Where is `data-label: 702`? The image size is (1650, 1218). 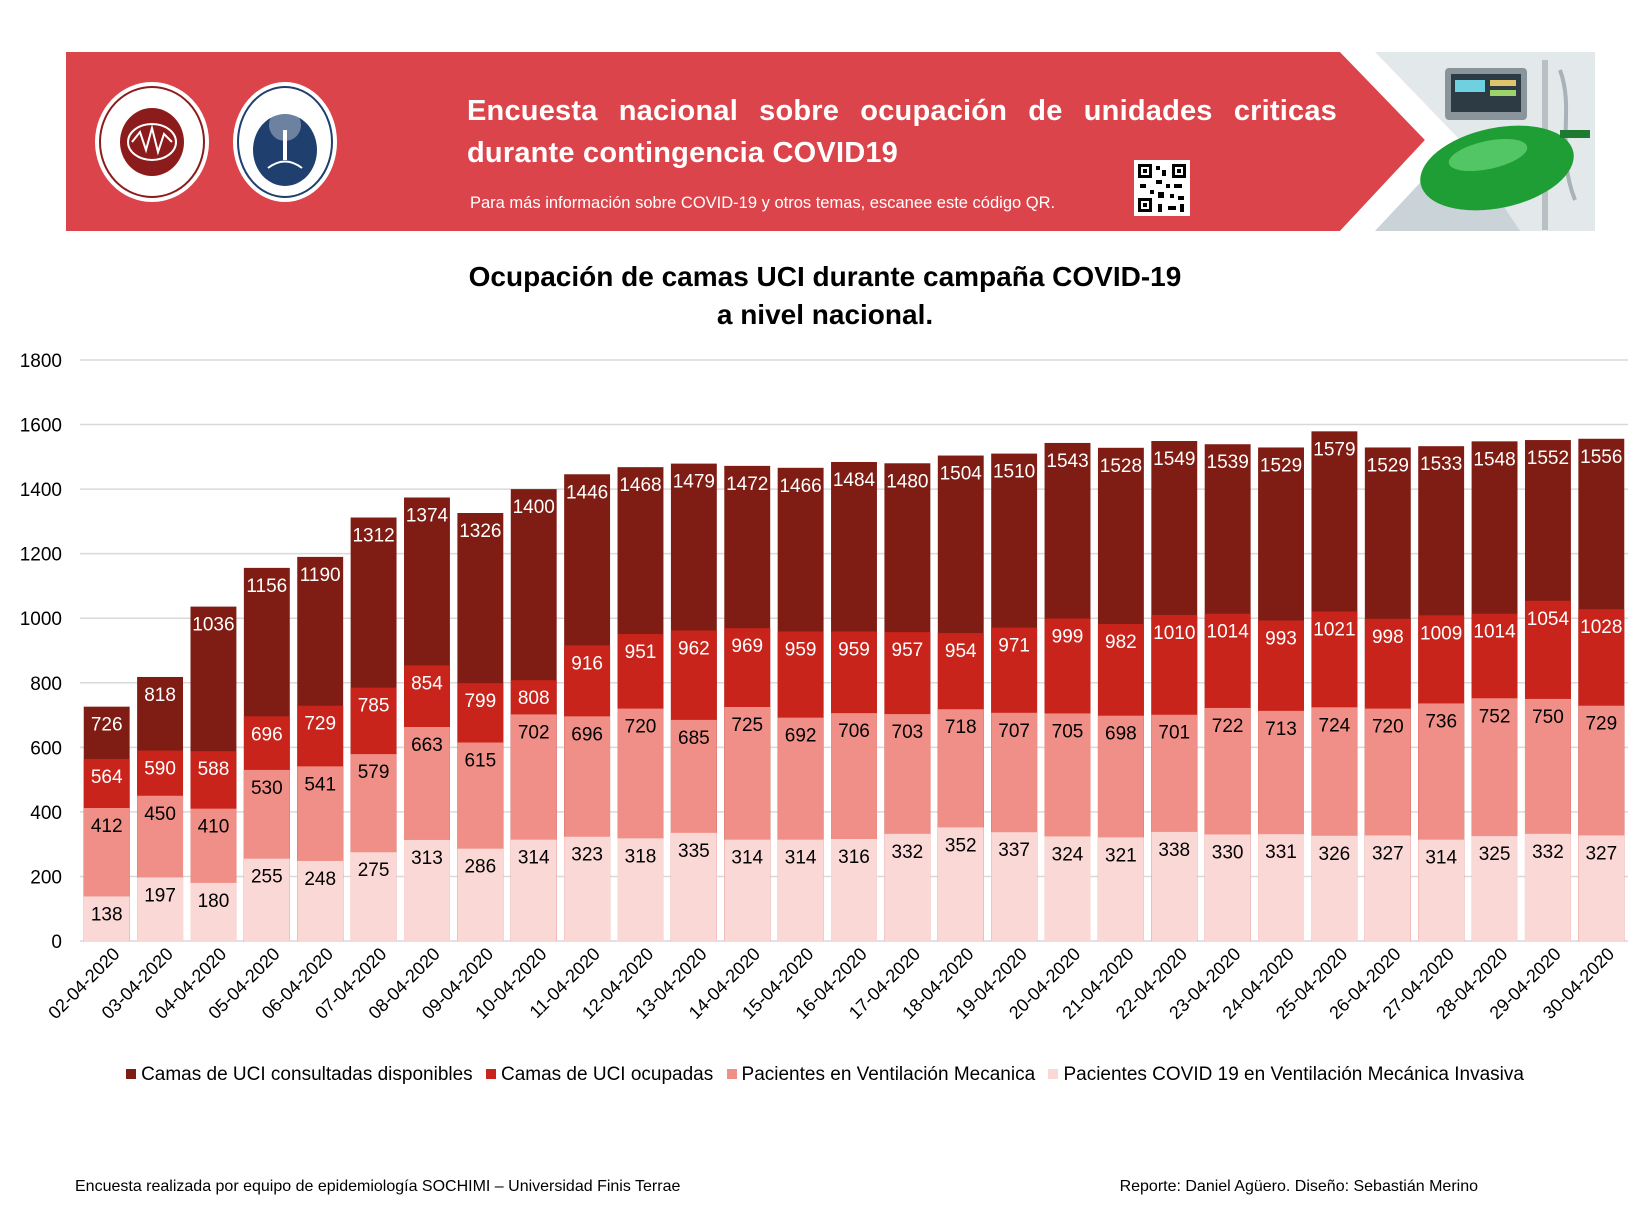
data-label: 702 is located at coordinates (534, 732).